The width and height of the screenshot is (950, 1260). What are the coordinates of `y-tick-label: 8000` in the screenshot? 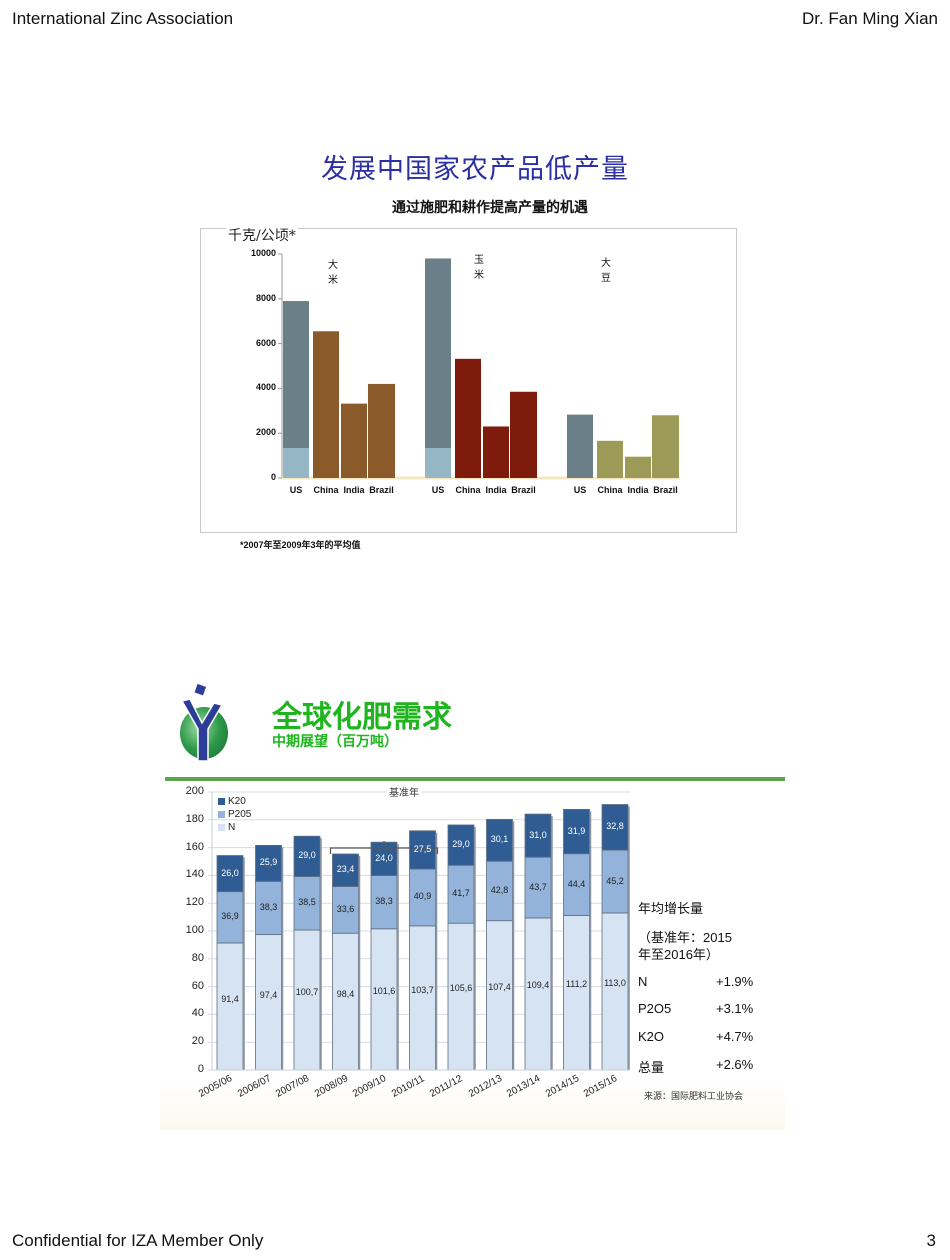 It's located at (265, 297).